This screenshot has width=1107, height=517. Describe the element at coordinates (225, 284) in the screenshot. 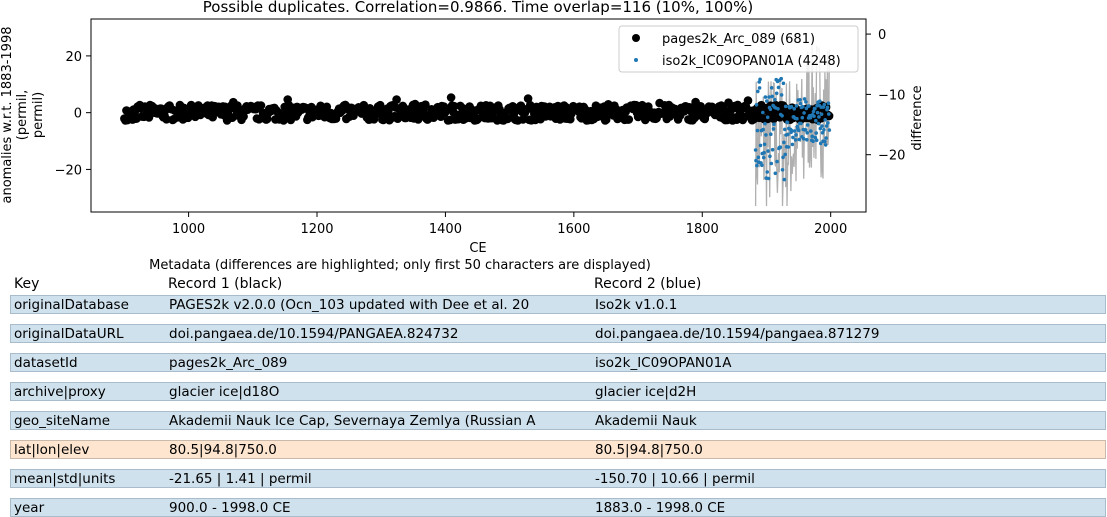

I see `header-record1: Record 1 (black)` at that location.